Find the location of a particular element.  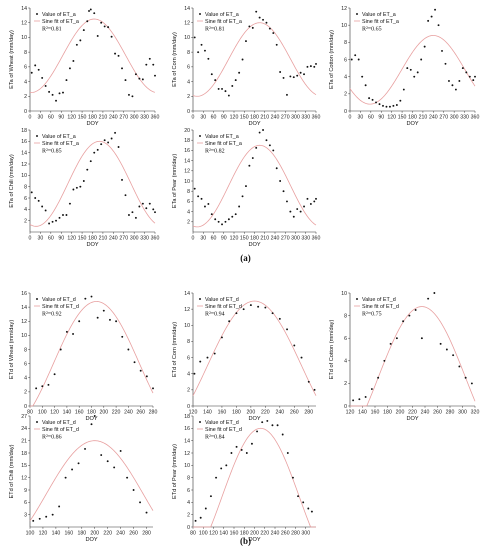

x-tick-label: 260 is located at coordinates (140, 413).